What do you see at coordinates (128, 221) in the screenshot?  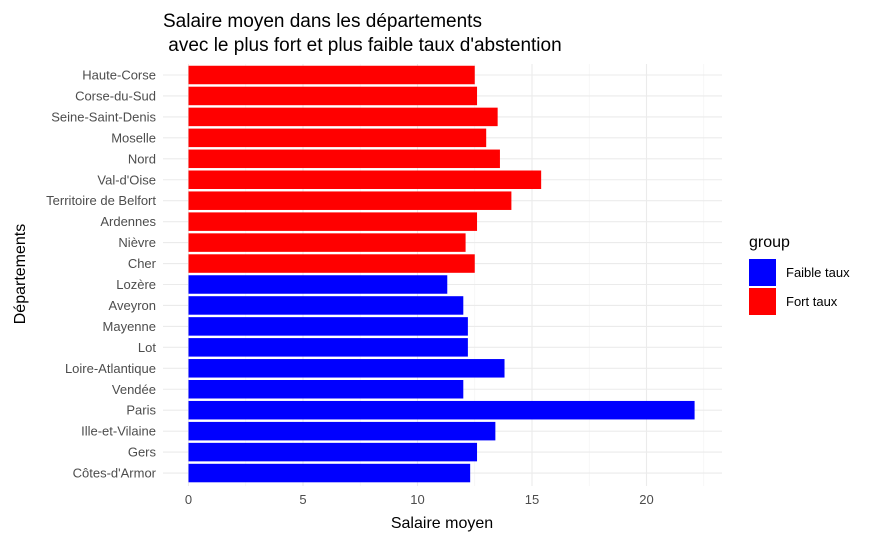 I see `y-tick-label: Ardennes` at bounding box center [128, 221].